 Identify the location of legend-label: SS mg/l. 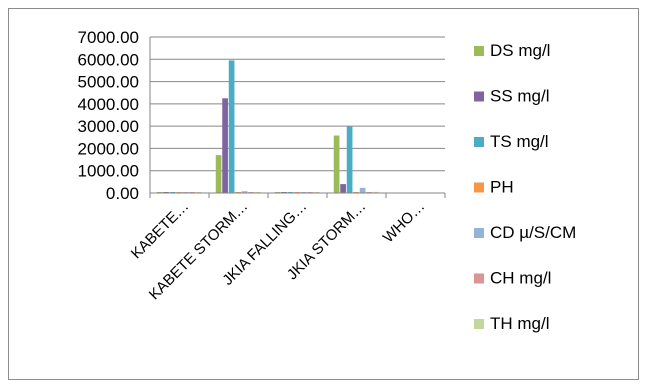
(520, 96).